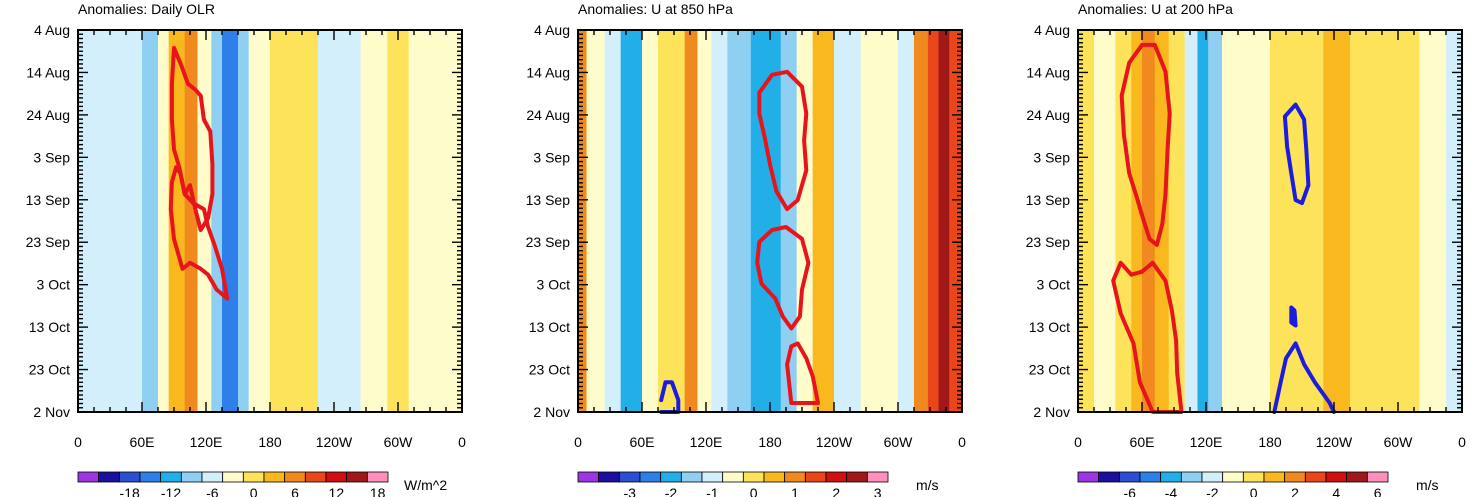 Image resolution: width=1473 pixels, height=497 pixels. I want to click on colorbar-label: 3, so click(878, 491).